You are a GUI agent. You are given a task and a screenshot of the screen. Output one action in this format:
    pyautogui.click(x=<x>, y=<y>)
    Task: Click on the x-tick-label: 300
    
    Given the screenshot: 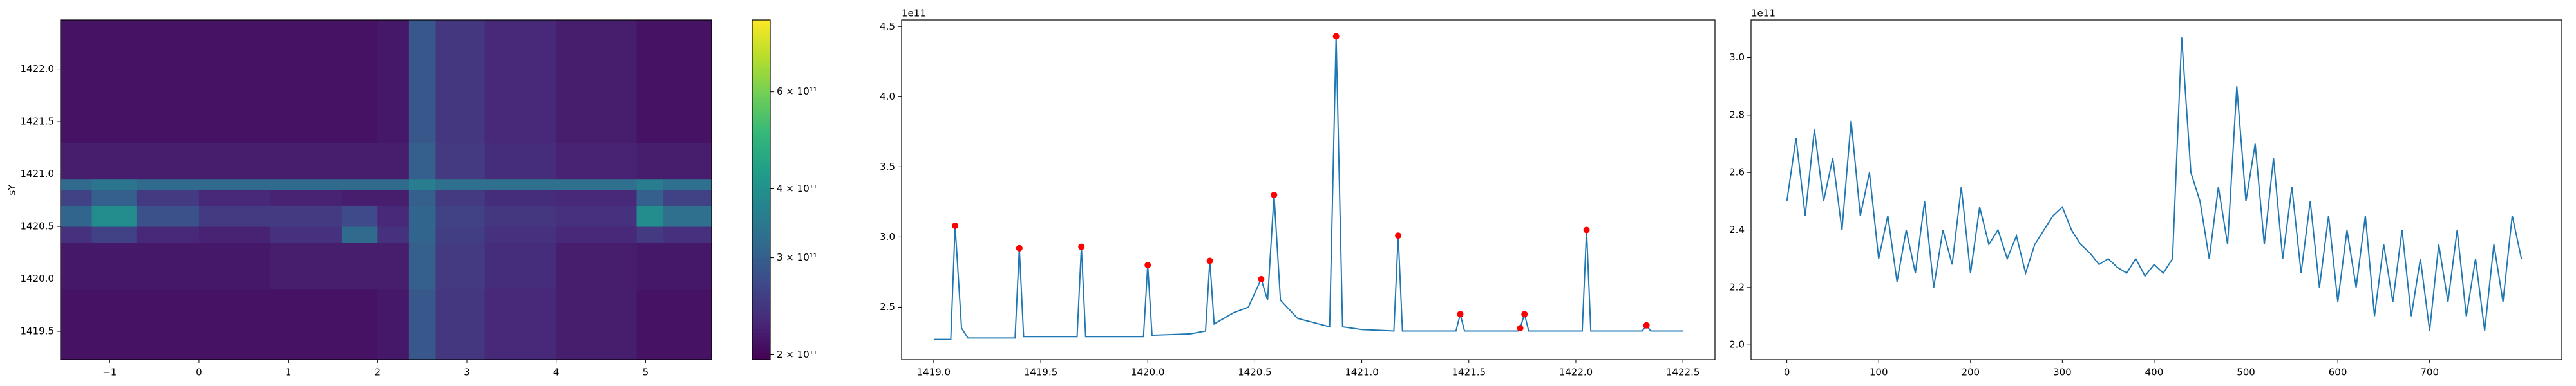 What is the action you would take?
    pyautogui.click(x=2062, y=372)
    